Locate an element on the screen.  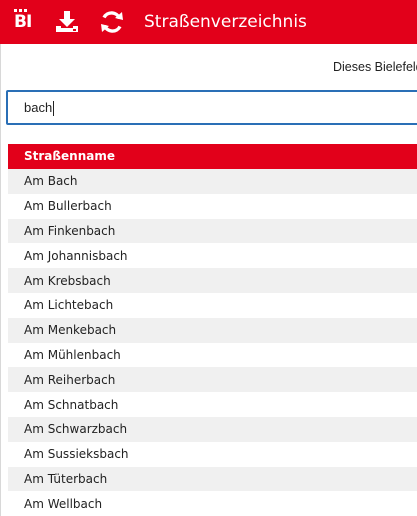
download-icon is located at coordinates (67, 22).